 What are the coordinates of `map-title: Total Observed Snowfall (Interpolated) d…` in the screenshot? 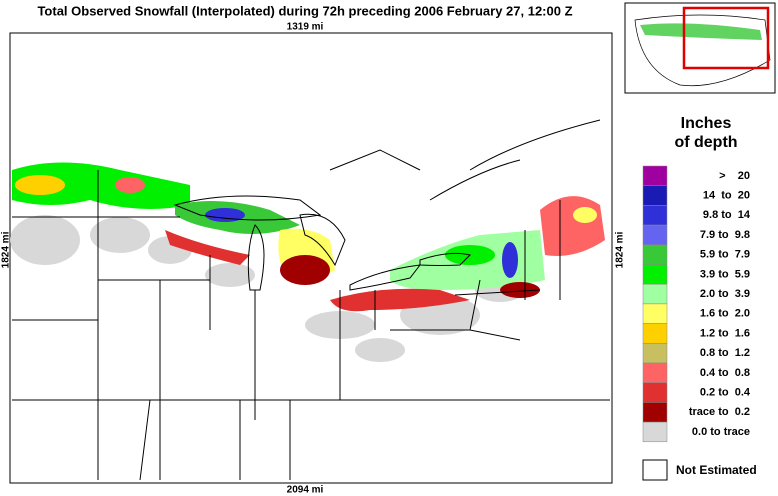 It's located at (304, 10).